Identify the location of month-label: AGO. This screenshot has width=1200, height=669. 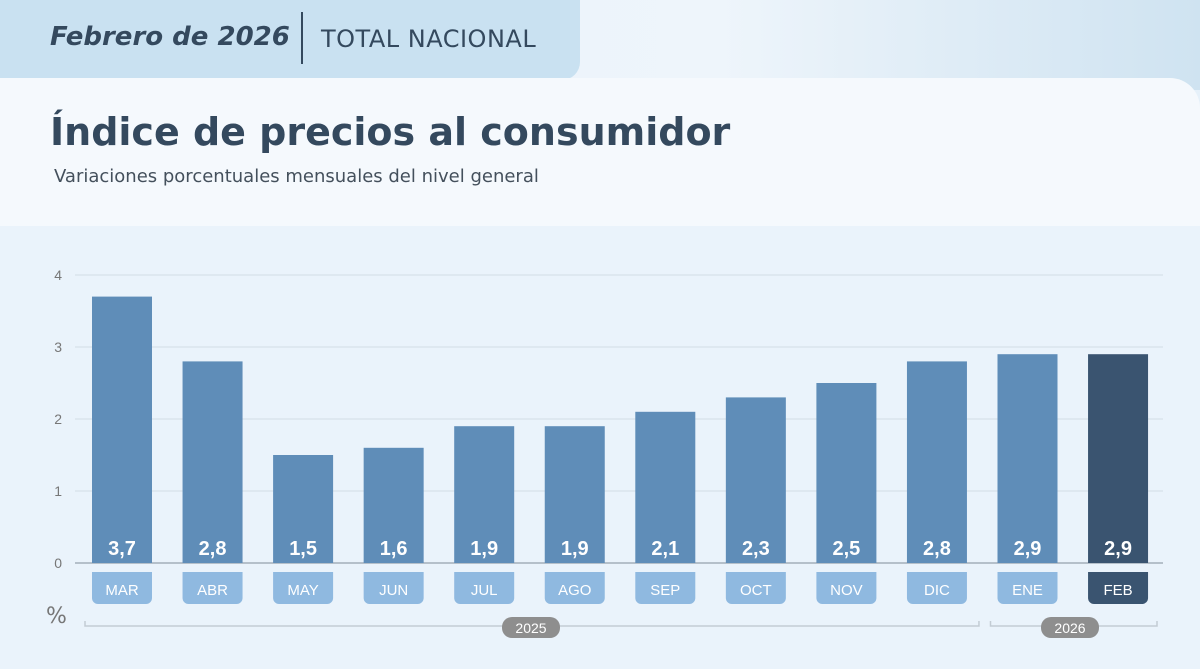
(574, 590).